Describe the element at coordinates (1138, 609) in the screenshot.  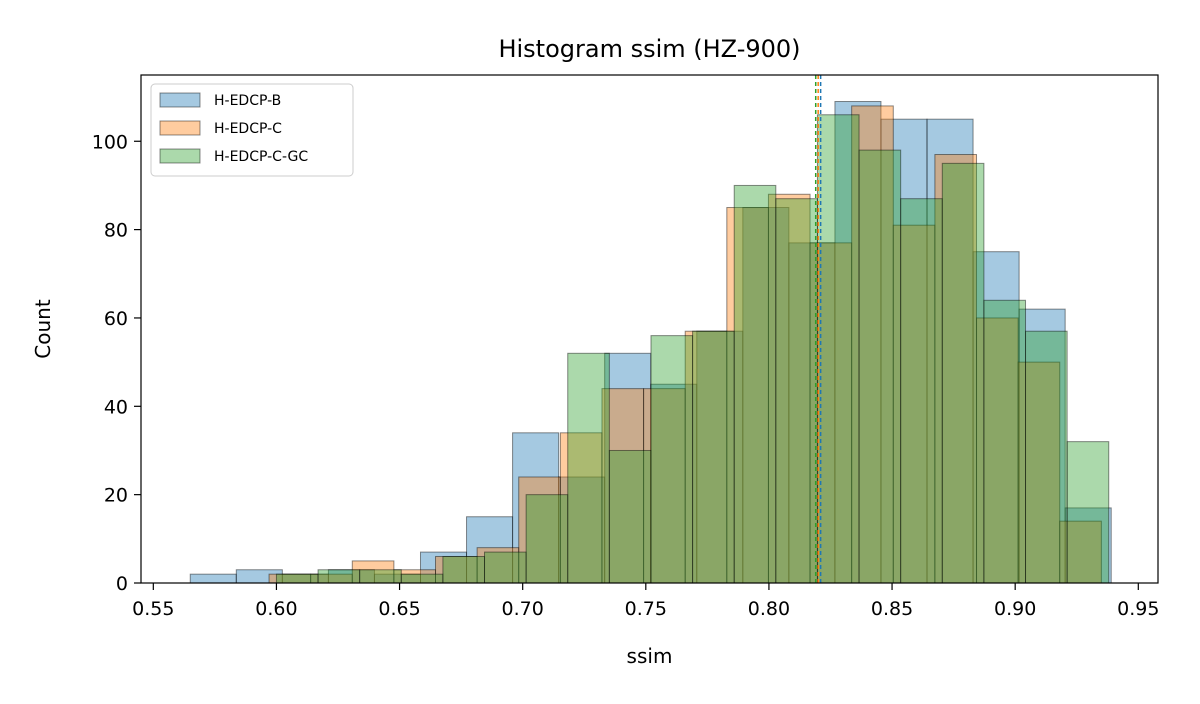
I see `x-tick-label: 0.95` at that location.